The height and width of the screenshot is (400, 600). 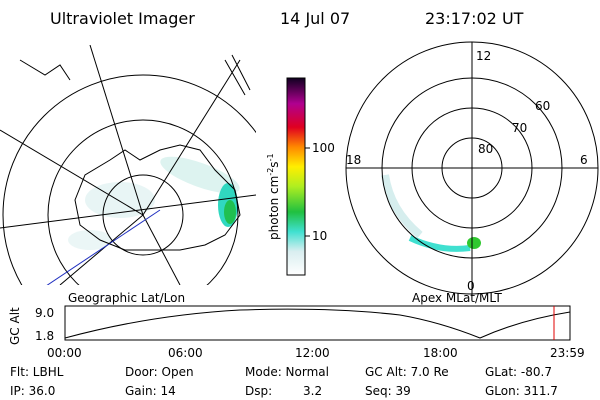 I want to click on footer-item: Dsp:, so click(x=258, y=391).